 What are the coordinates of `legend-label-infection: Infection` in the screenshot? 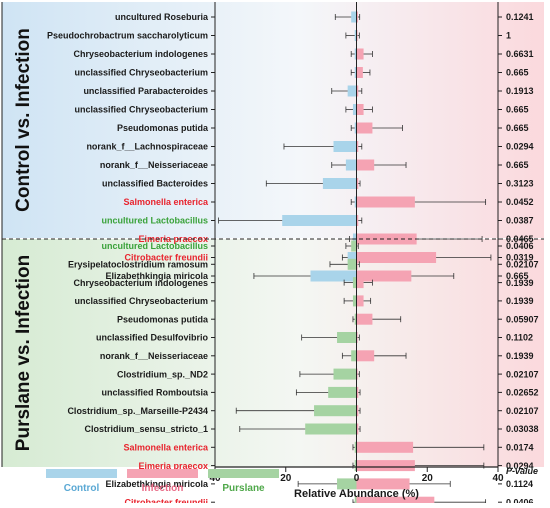 It's located at (163, 488).